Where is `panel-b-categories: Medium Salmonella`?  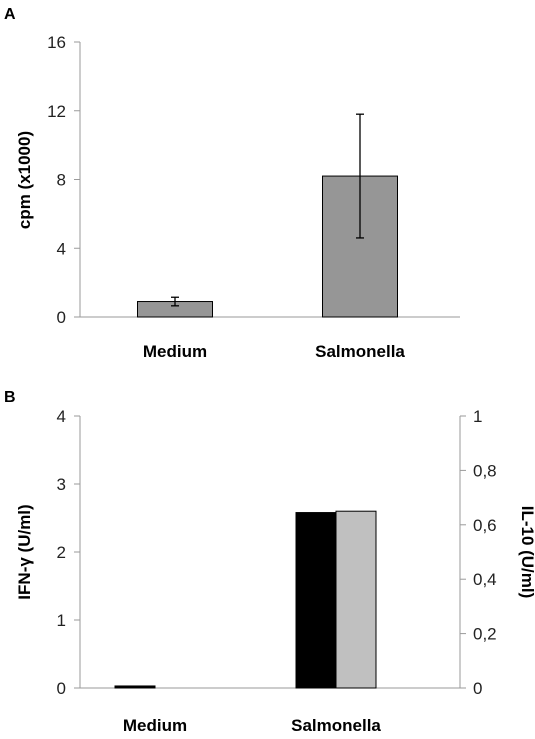 panel-b-categories: Medium Salmonella is located at coordinates (252, 725).